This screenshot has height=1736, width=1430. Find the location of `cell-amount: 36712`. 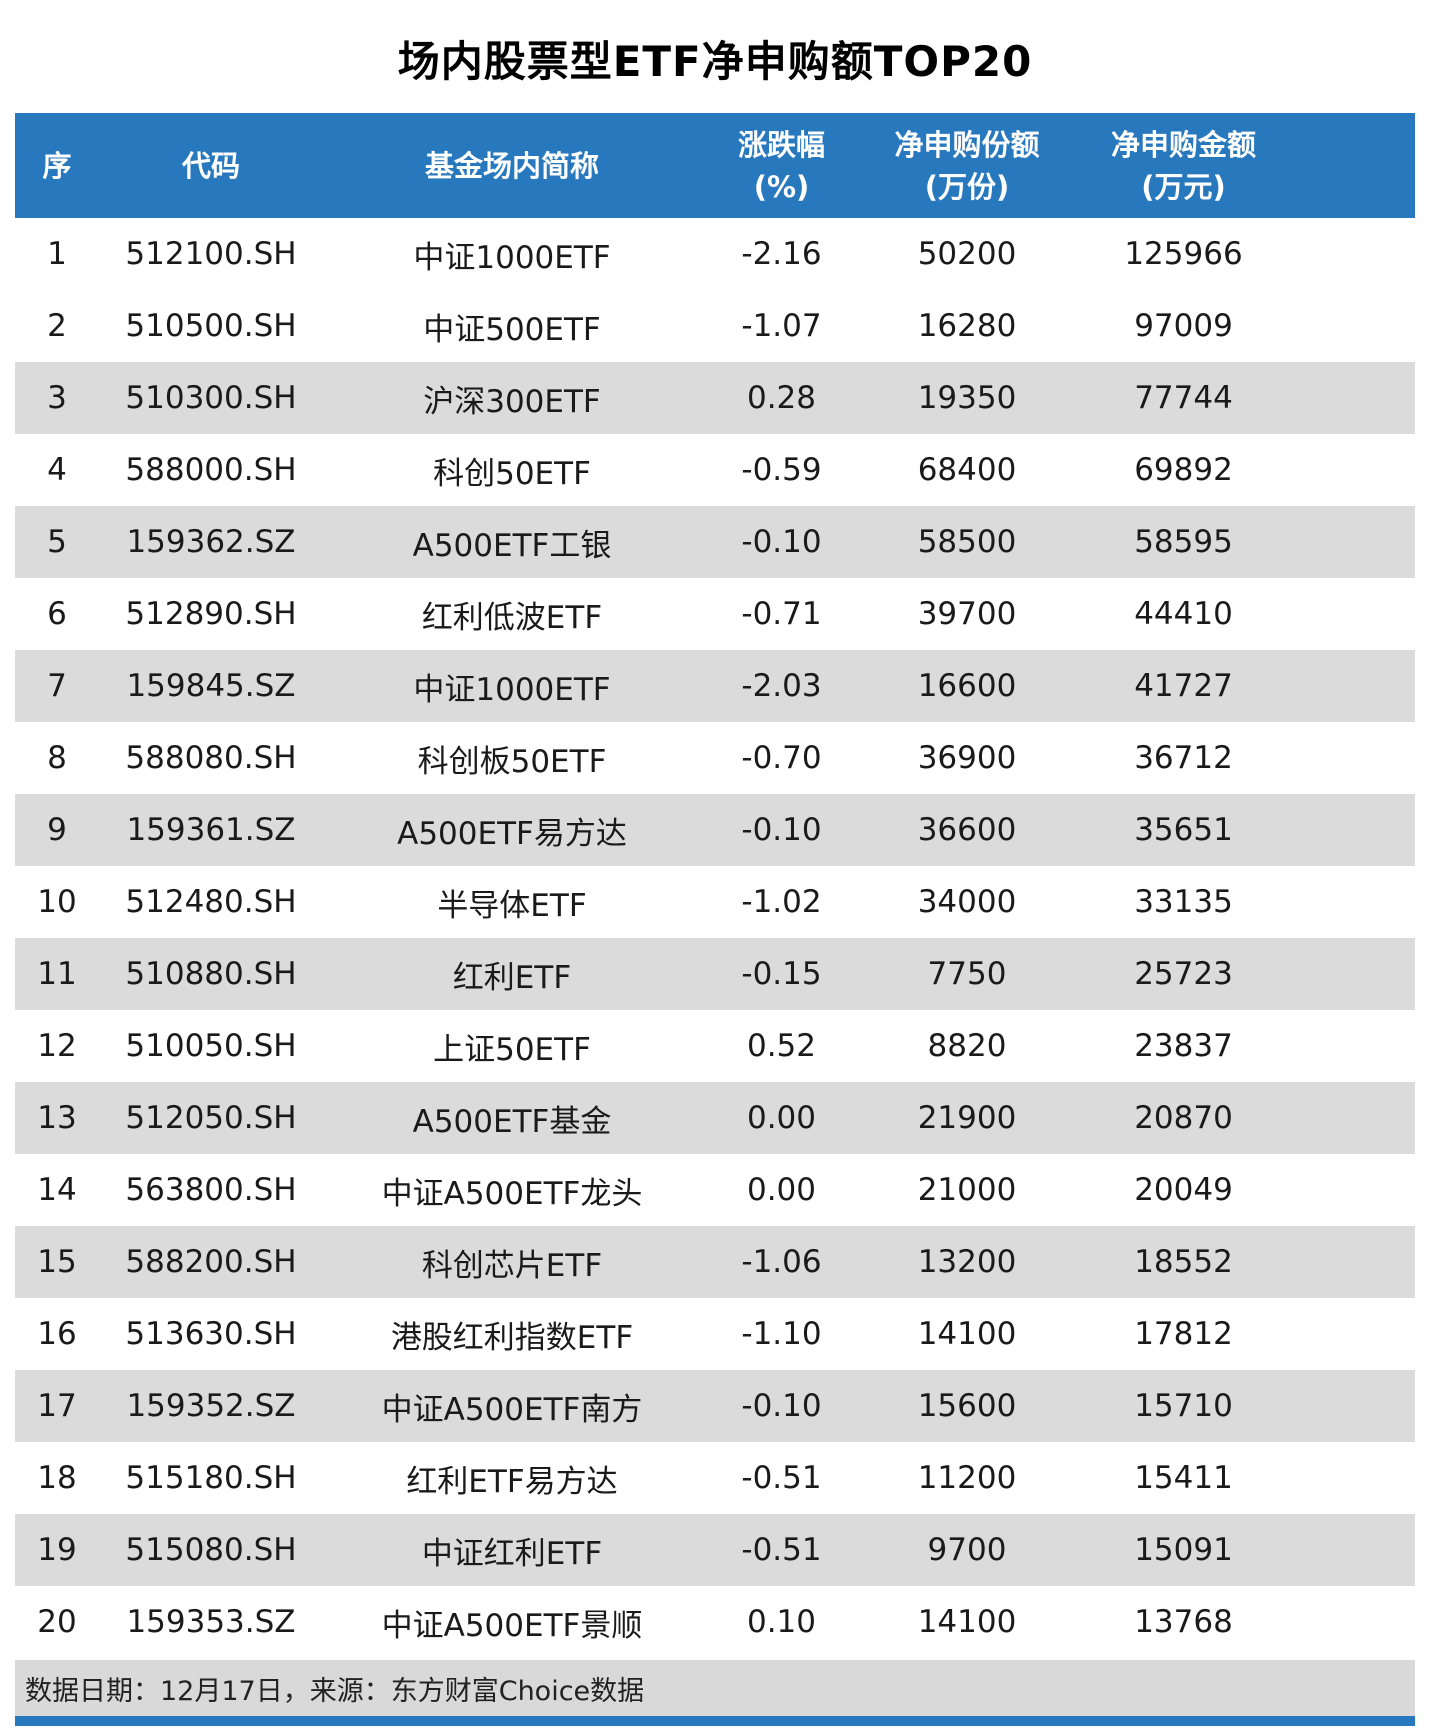

cell-amount: 36712 is located at coordinates (1183, 758).